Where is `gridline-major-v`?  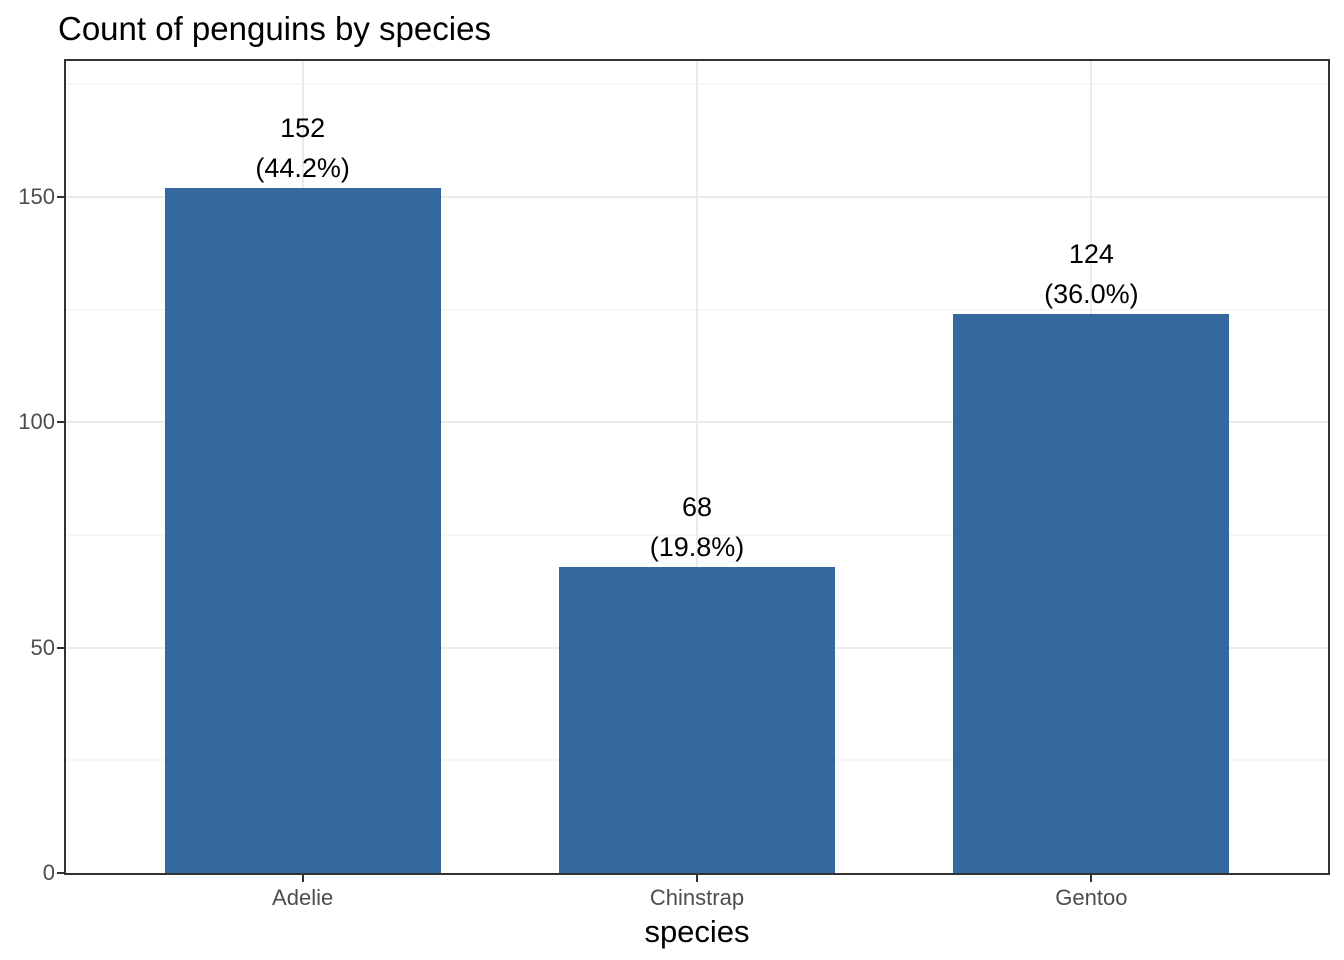 gridline-major-v is located at coordinates (697, 467).